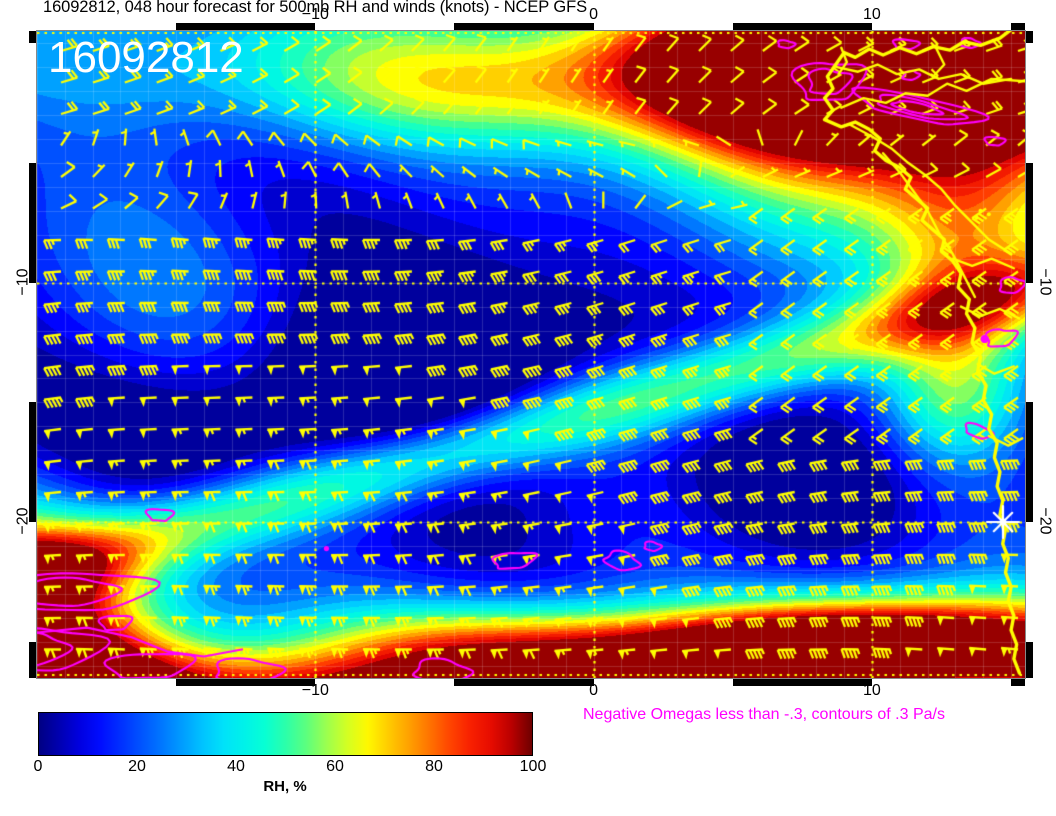 Image resolution: width=1056 pixels, height=816 pixels. What do you see at coordinates (146, 57) in the screenshot?
I see `run-timestamp-stamp: 16092812` at bounding box center [146, 57].